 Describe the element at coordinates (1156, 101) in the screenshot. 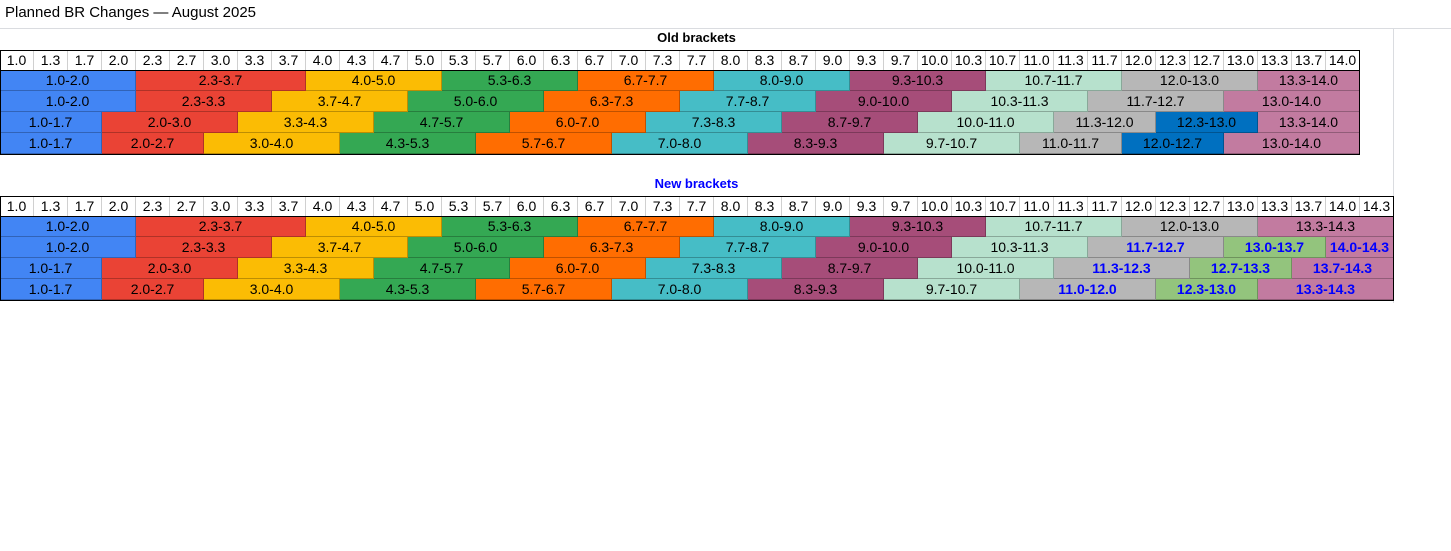

I see `bracket-cell: 11.7-12.7` at that location.